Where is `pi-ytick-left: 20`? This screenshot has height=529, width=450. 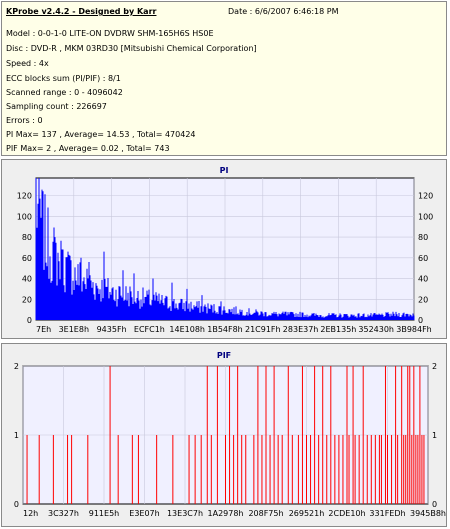
pi-ytick-left: 20 is located at coordinates (27, 299).